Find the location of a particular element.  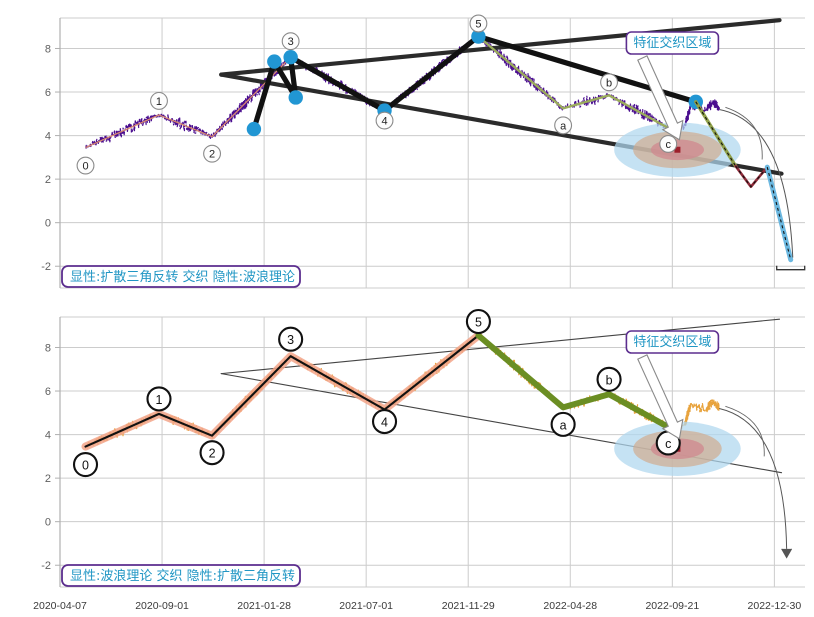

projection-legs is located at coordinates (744, 181).